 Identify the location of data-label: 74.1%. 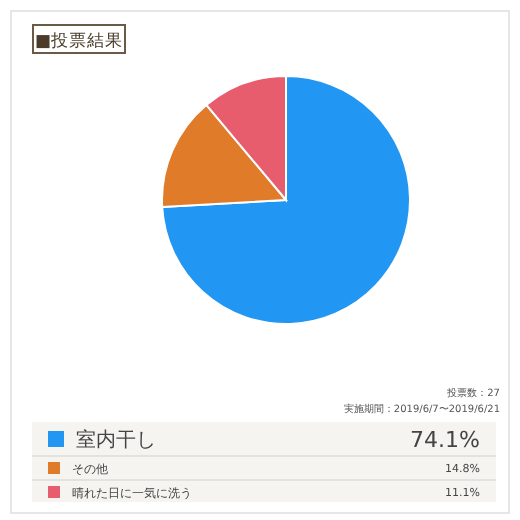
(445, 440).